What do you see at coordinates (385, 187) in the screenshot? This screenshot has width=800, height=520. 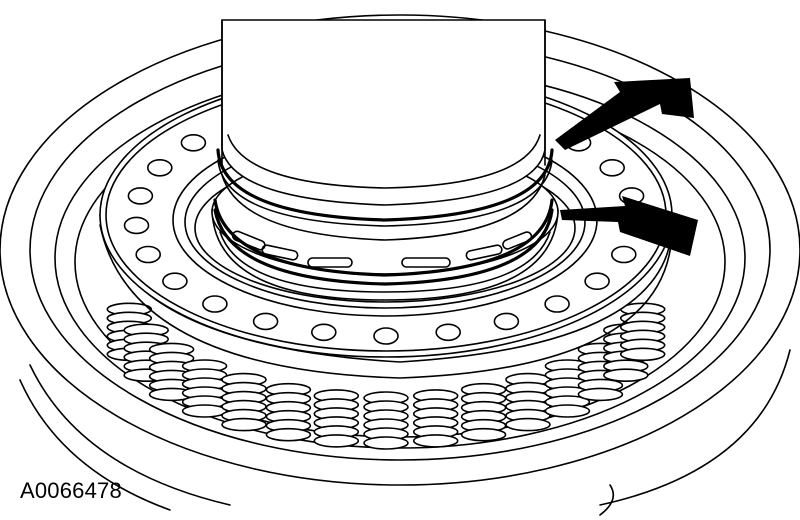 I see `seal-ring-upper` at bounding box center [385, 187].